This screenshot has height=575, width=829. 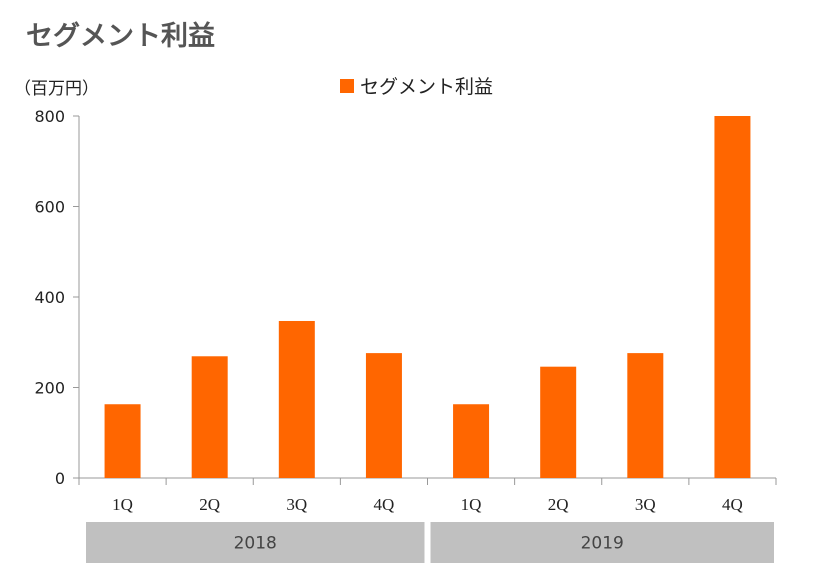 I want to click on legend-swatch, so click(x=347, y=85).